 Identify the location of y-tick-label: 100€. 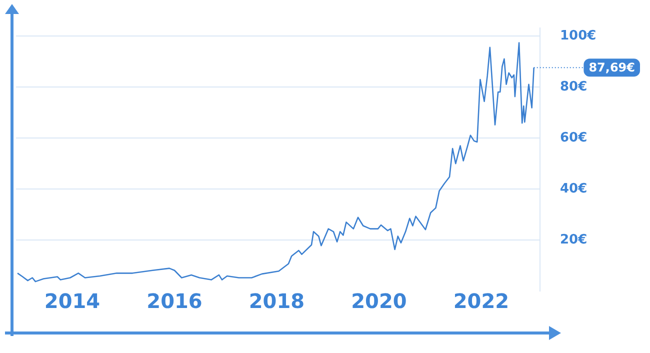
(578, 36).